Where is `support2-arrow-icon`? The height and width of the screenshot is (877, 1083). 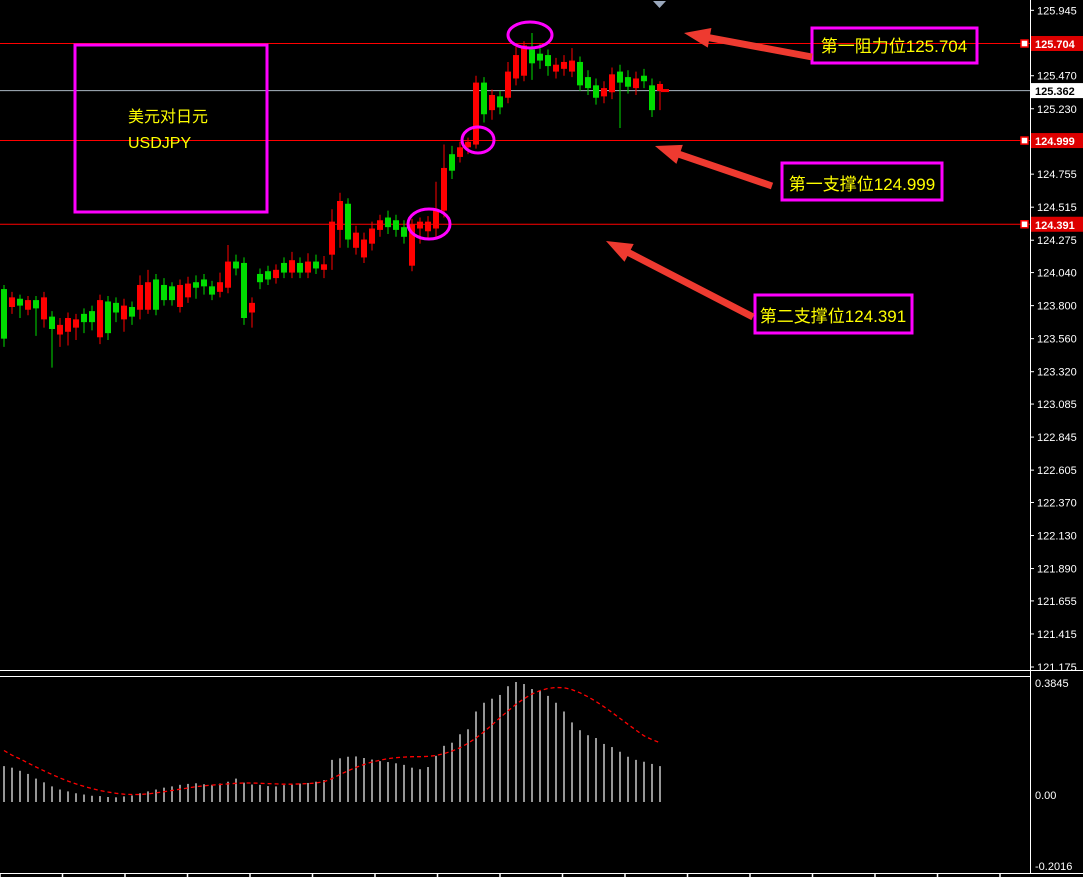
support2-arrow-icon is located at coordinates (680, 281).